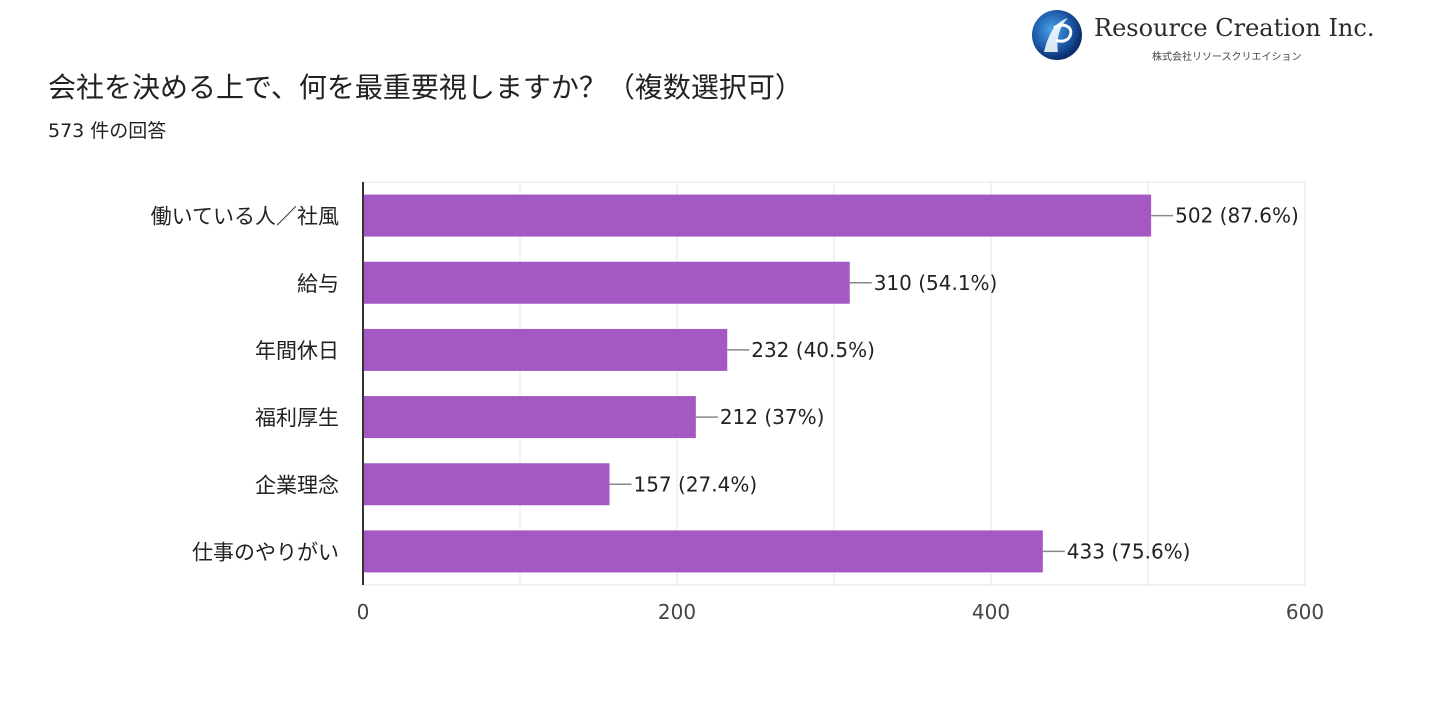 The image size is (1450, 705). Describe the element at coordinates (1237, 216) in the screenshot. I see `data-label-1: 502 (87.6%)` at that location.